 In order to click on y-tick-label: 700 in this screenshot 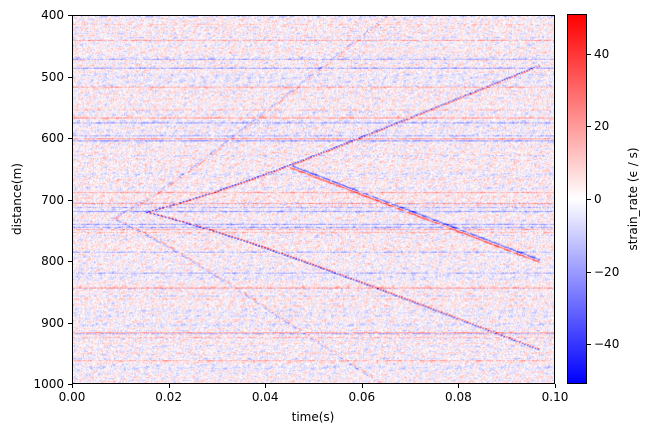, I will do `click(52, 199)`.